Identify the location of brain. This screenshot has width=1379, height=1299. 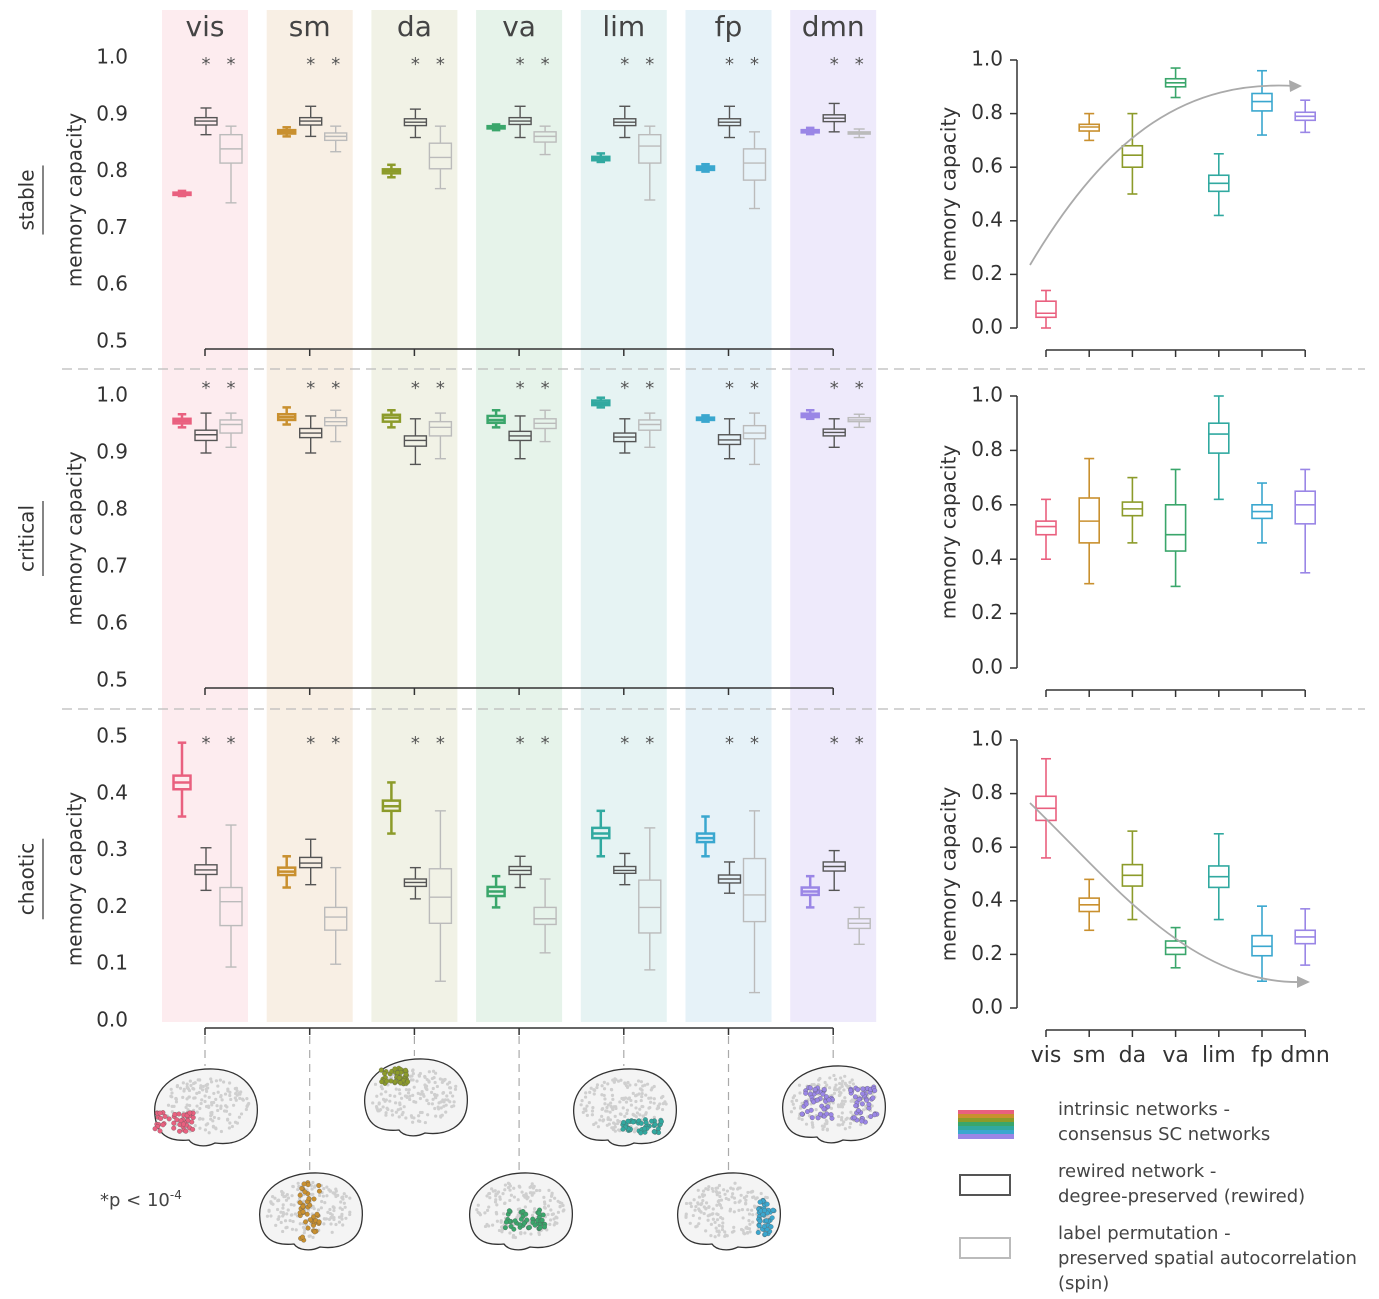
(834, 1104).